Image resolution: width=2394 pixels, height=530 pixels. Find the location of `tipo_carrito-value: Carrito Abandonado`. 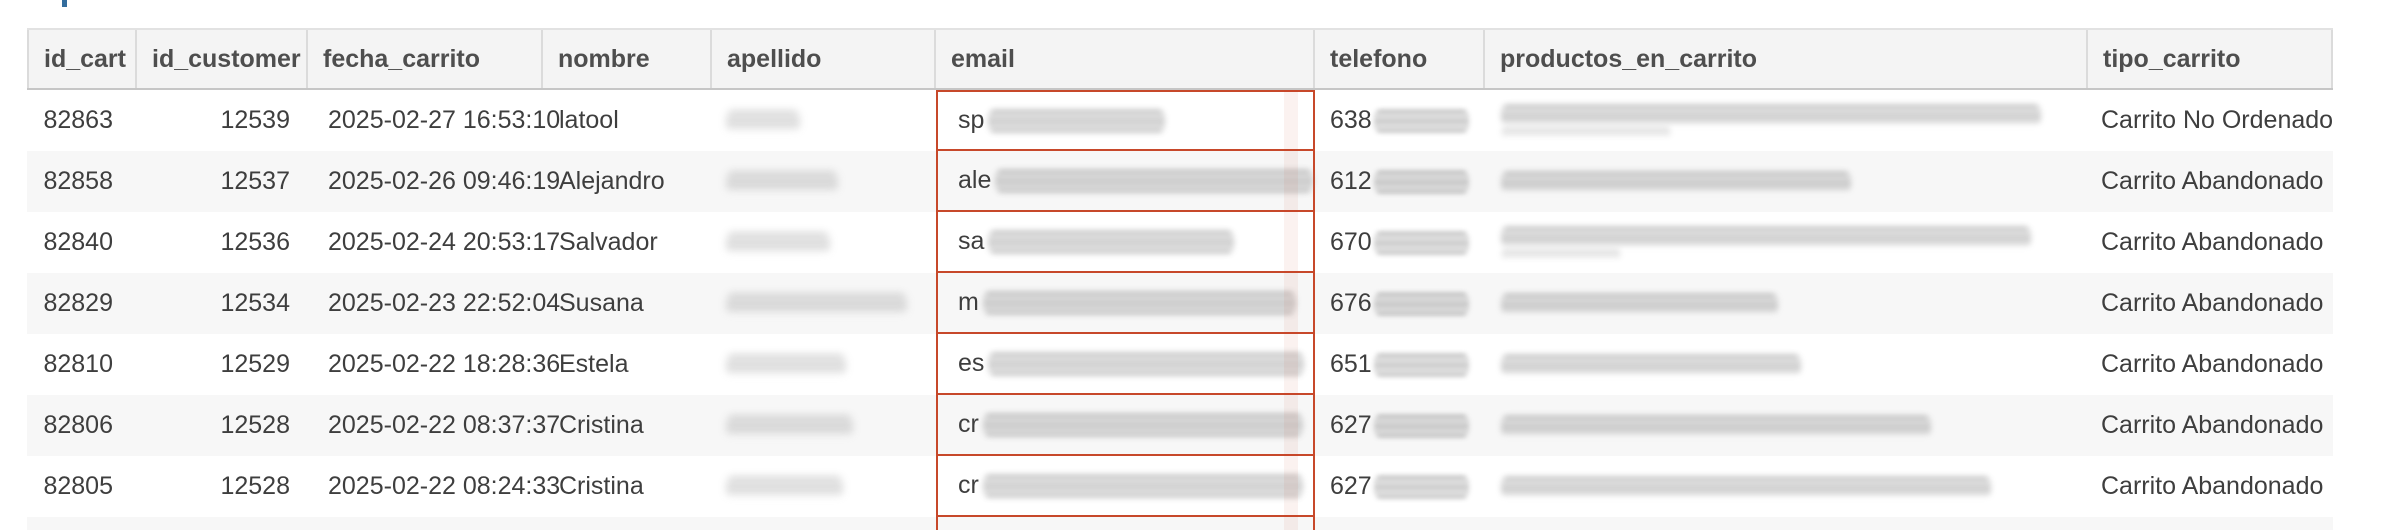

tipo_carrito-value: Carrito Abandonado is located at coordinates (2212, 364).